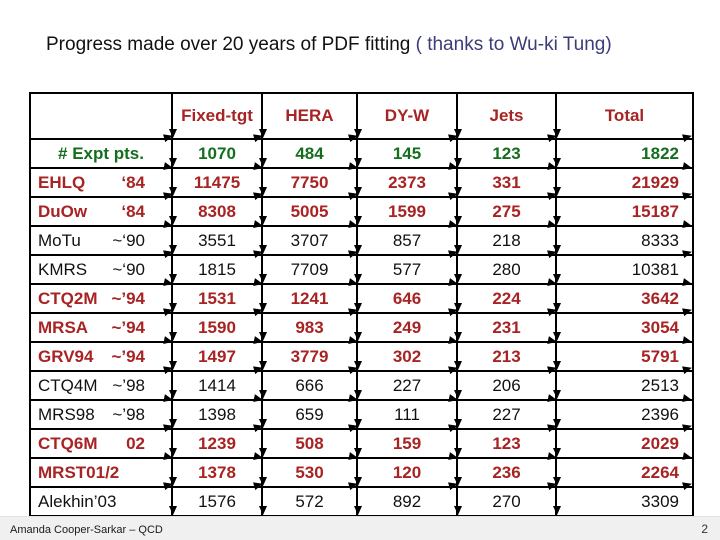 This screenshot has width=720, height=540. Describe the element at coordinates (624, 239) in the screenshot. I see `value-cell: 8333` at that location.